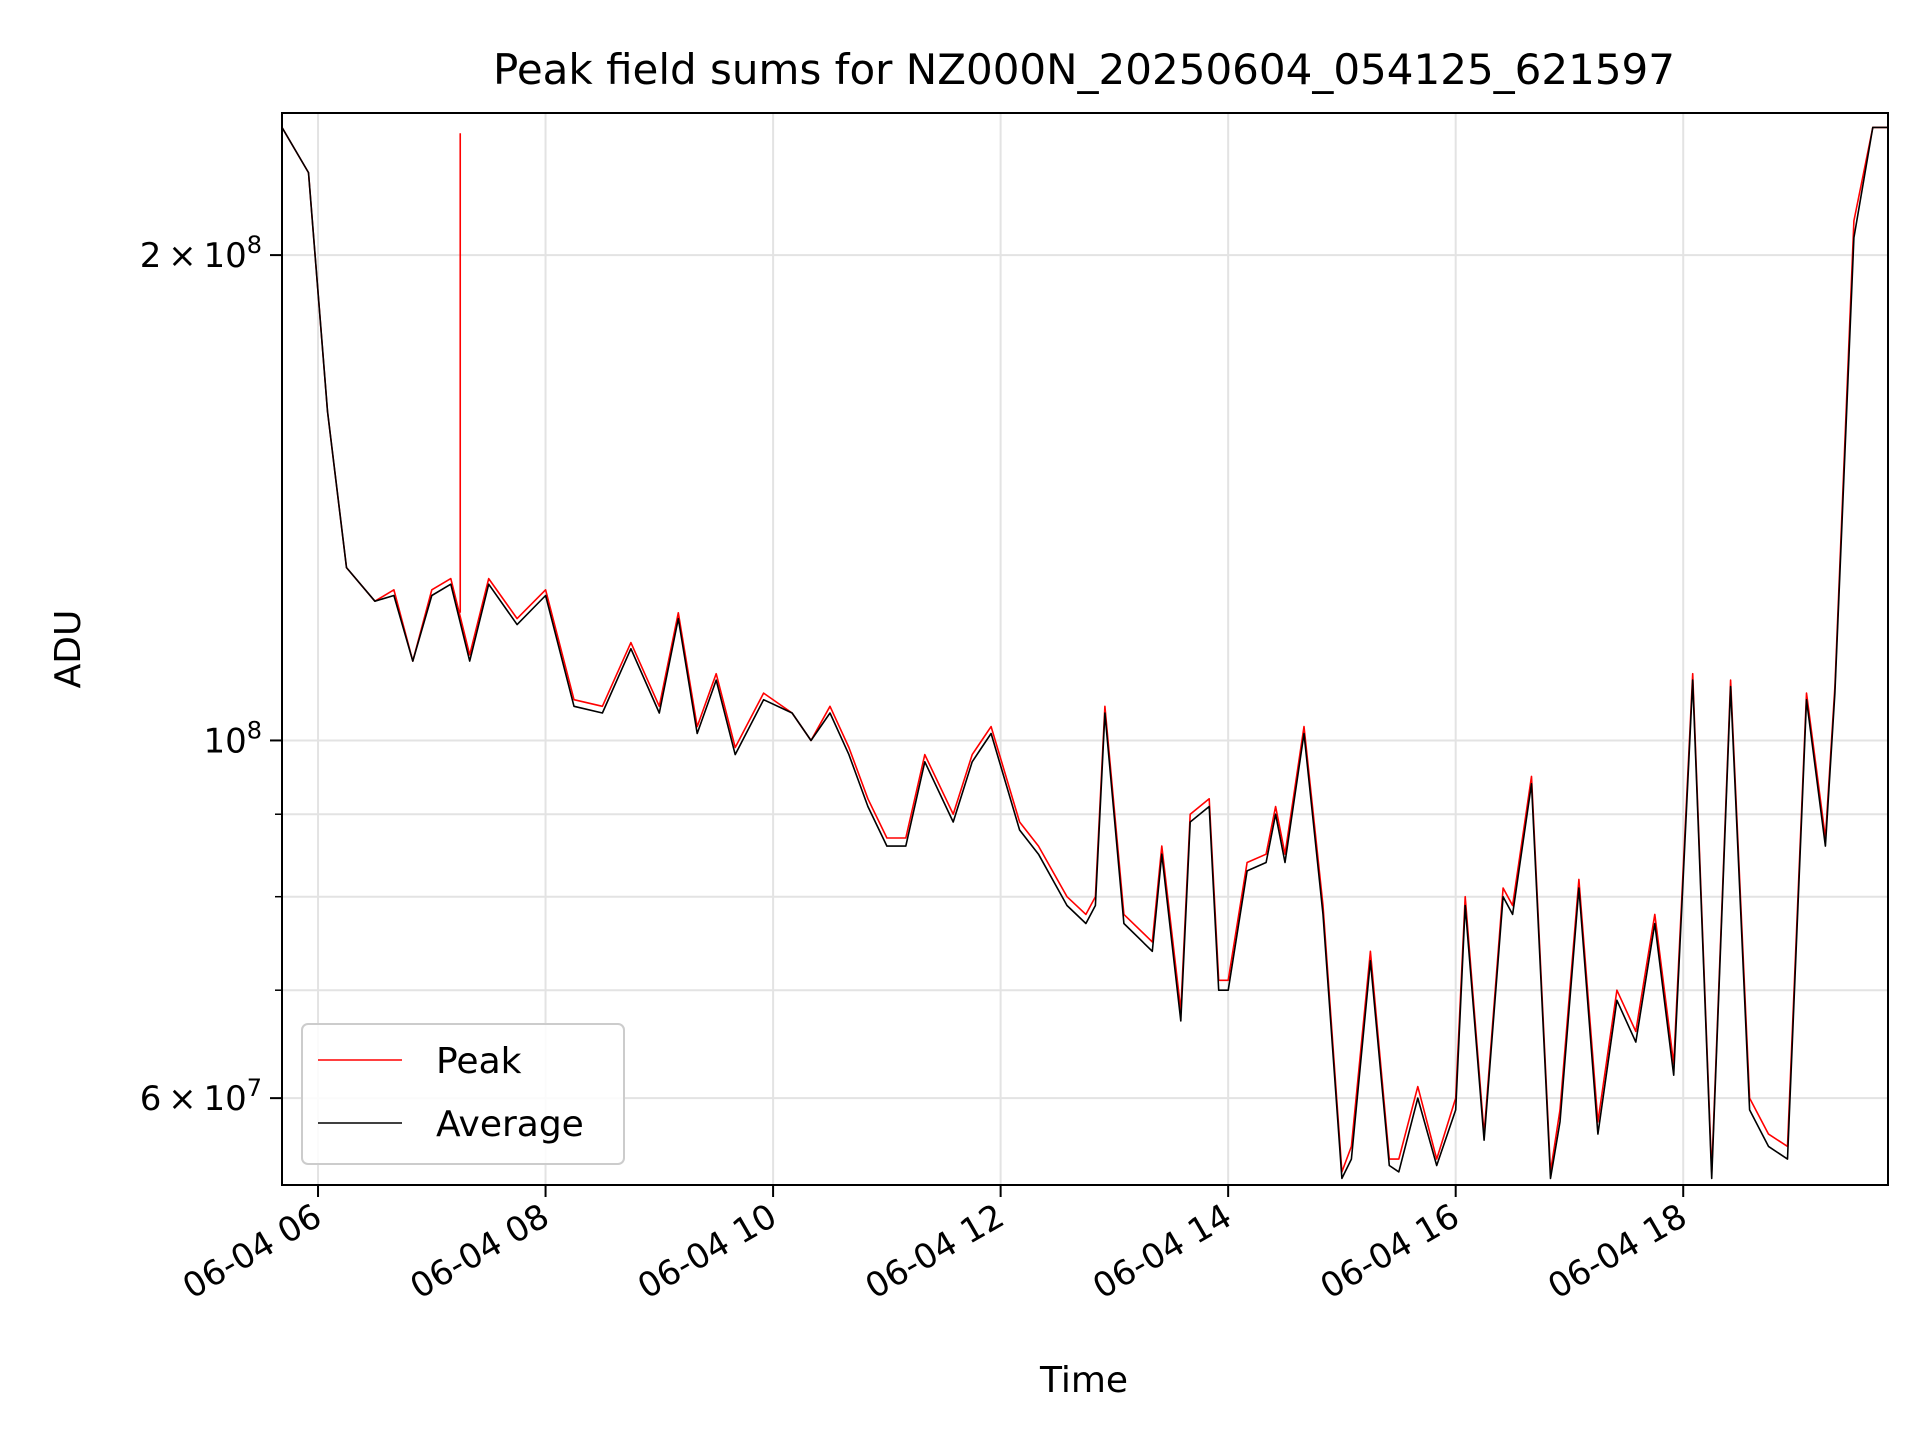 The image size is (1920, 1440). What do you see at coordinates (510, 1124) in the screenshot?
I see `legend-label-average: Average` at bounding box center [510, 1124].